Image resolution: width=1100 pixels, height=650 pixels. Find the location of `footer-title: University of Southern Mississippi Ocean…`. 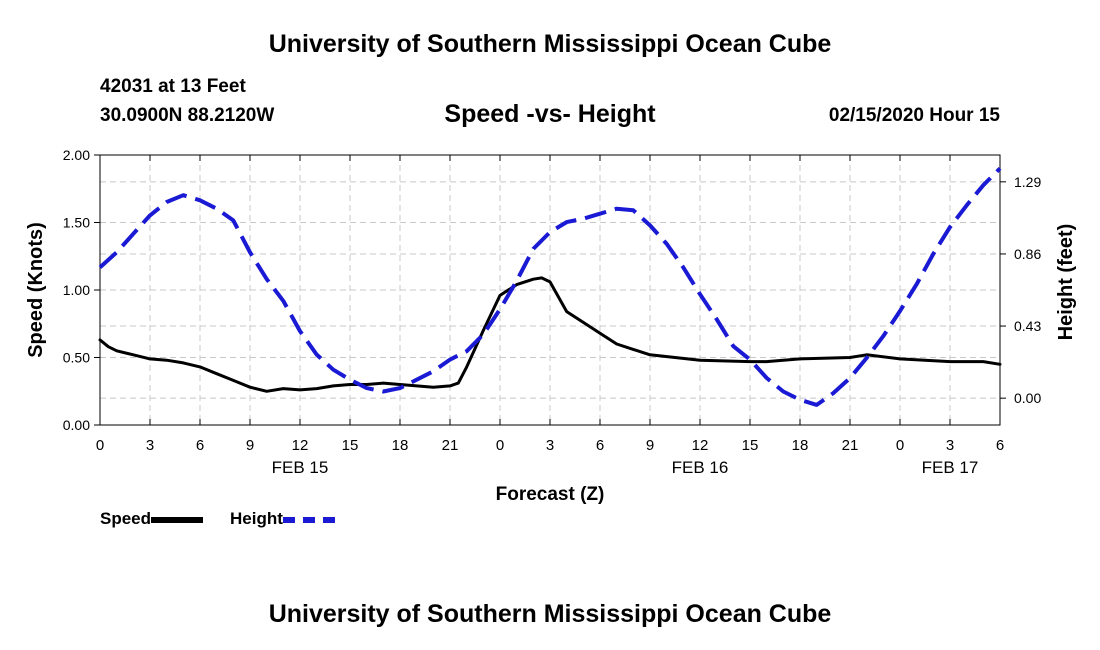

footer-title: University of Southern Mississippi Ocean… is located at coordinates (550, 614).